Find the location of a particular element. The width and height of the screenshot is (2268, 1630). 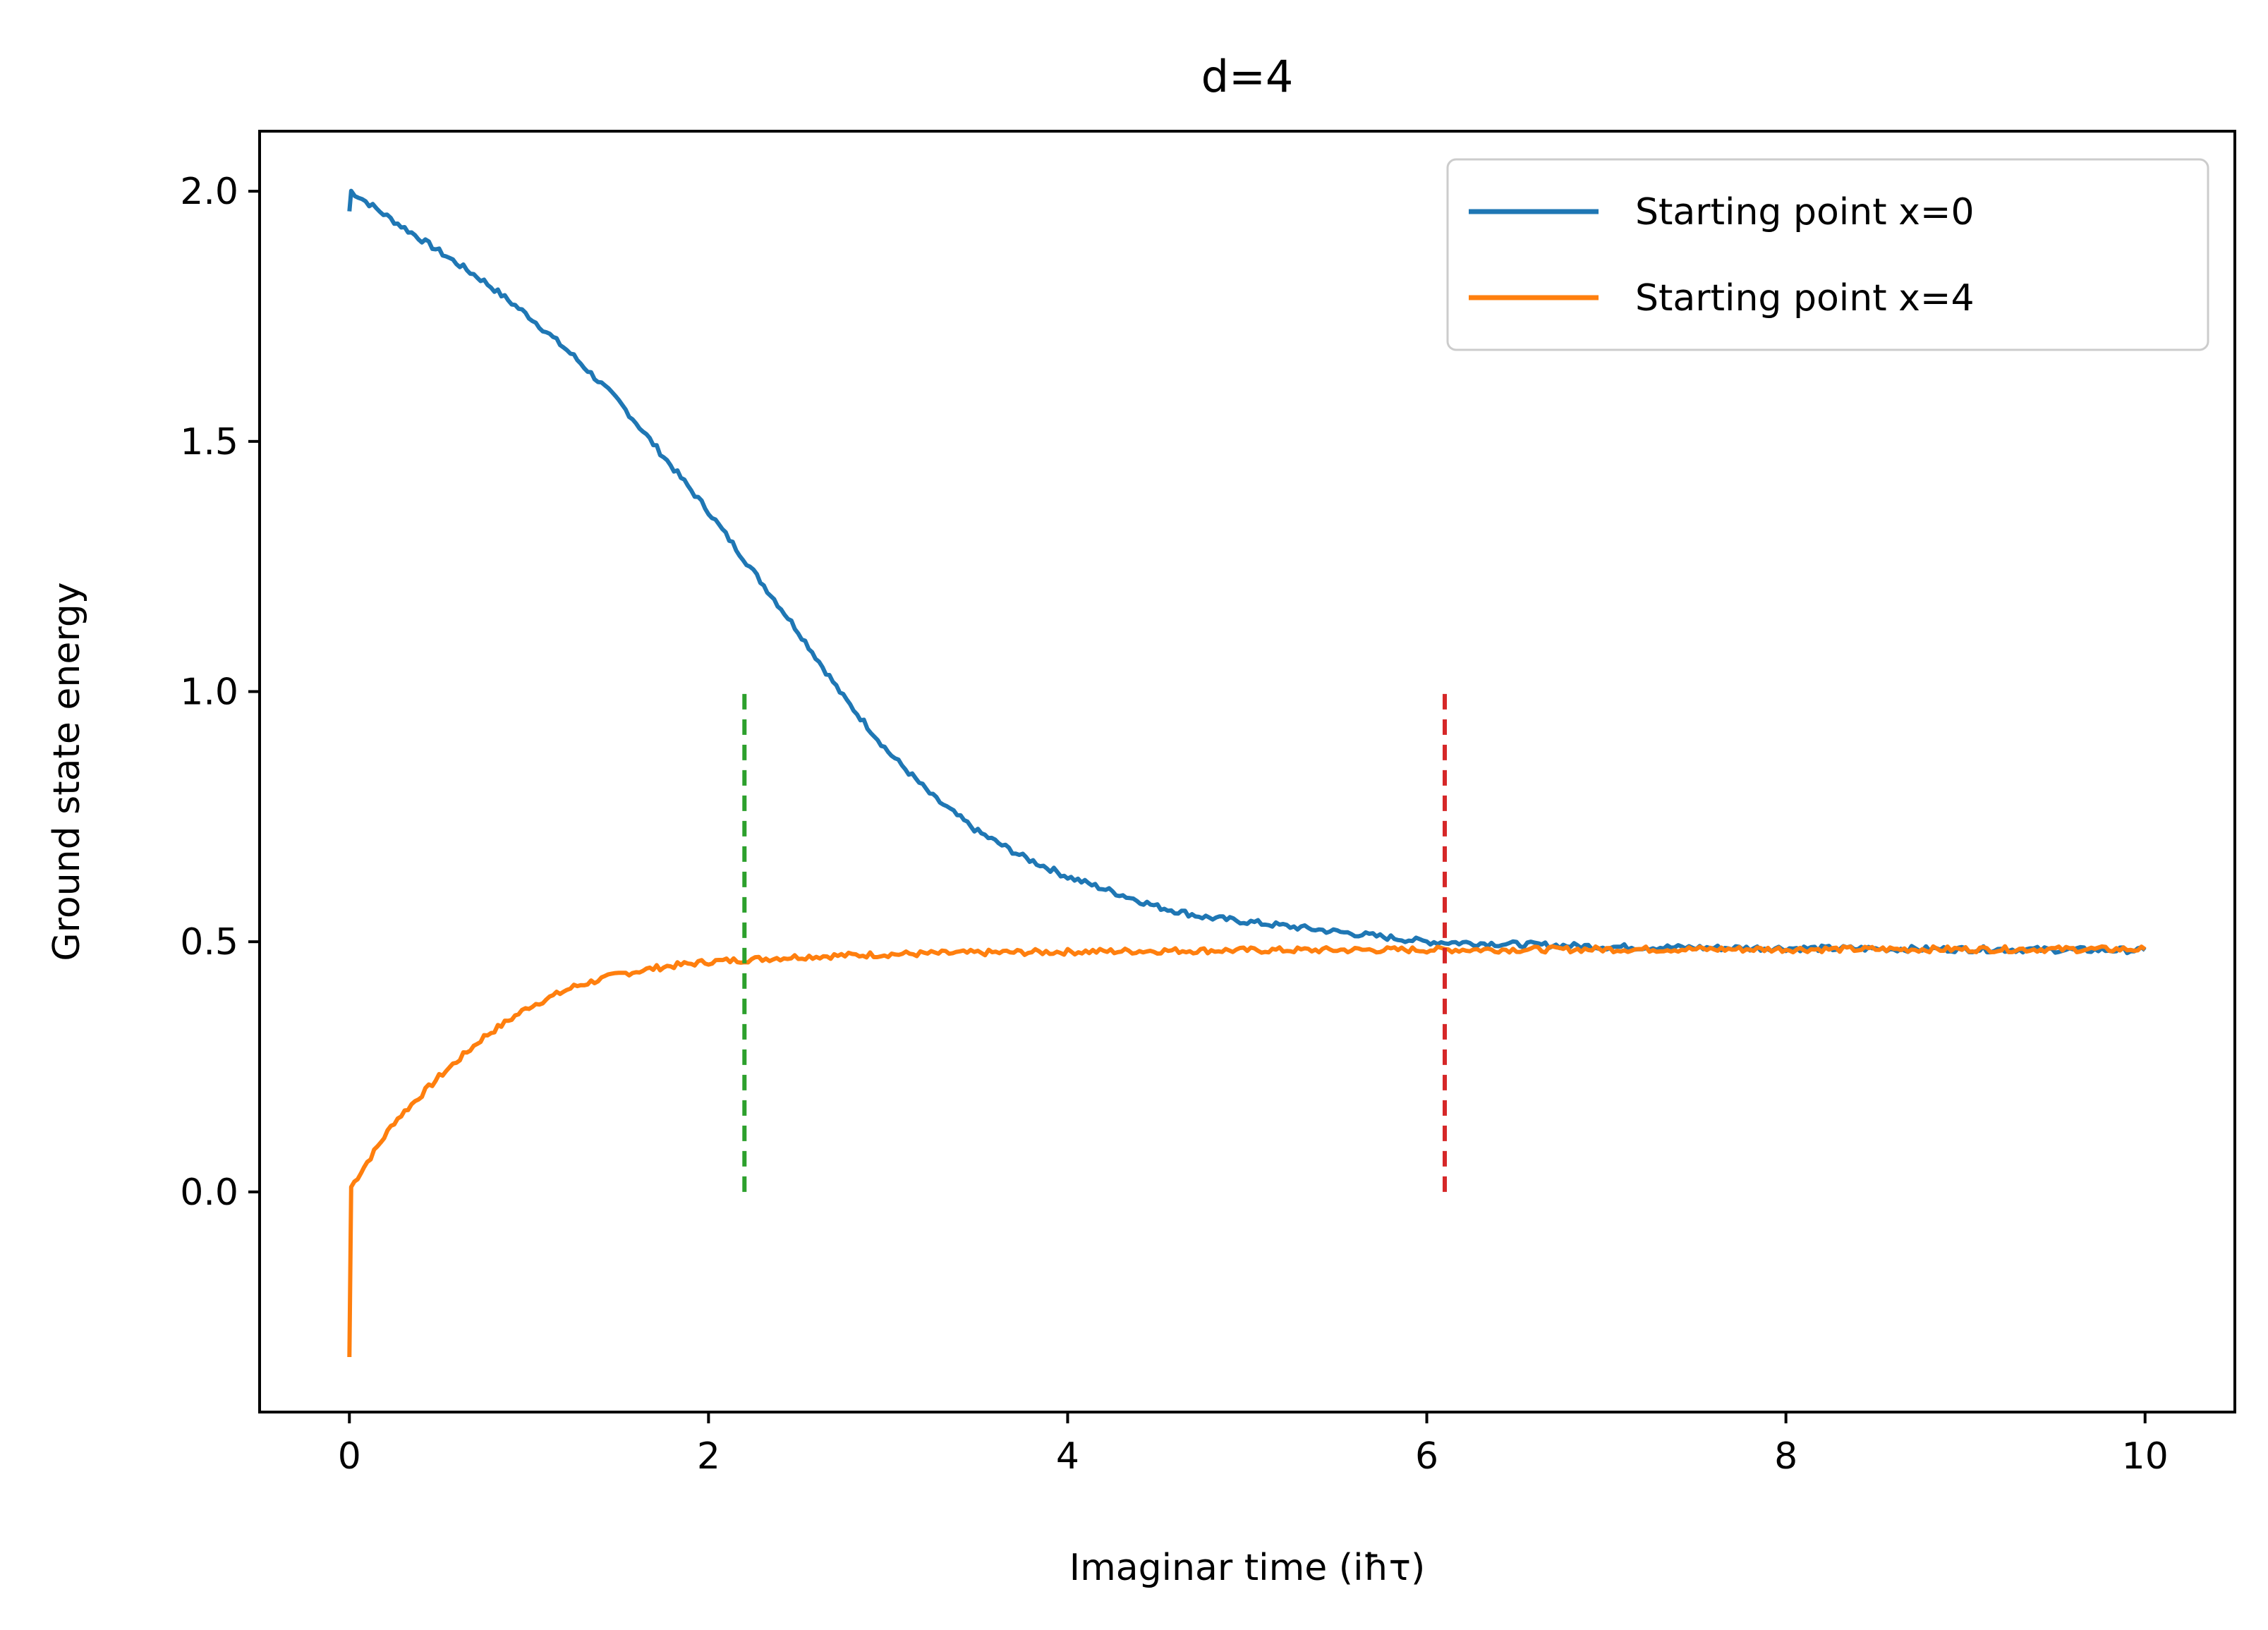

x-tick-label: 6 is located at coordinates (1426, 1457).